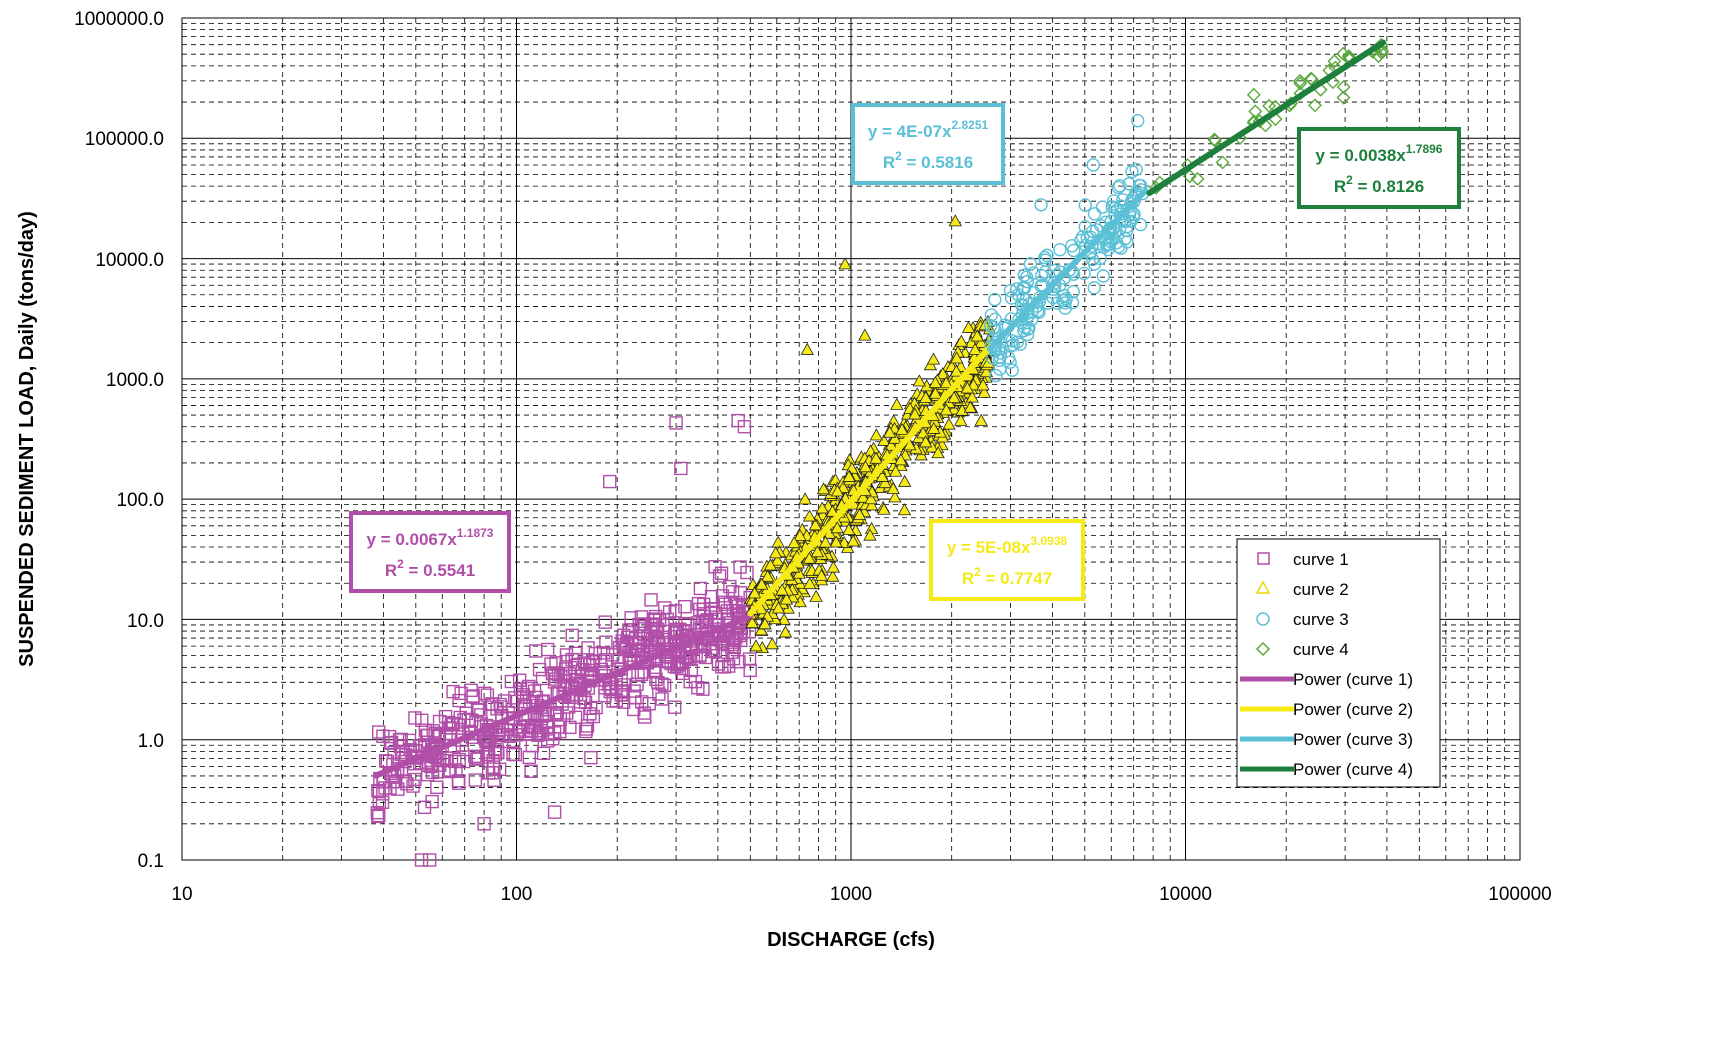 The width and height of the screenshot is (1716, 1045). What do you see at coordinates (140, 500) in the screenshot?
I see `y-tick-label: 100.0` at bounding box center [140, 500].